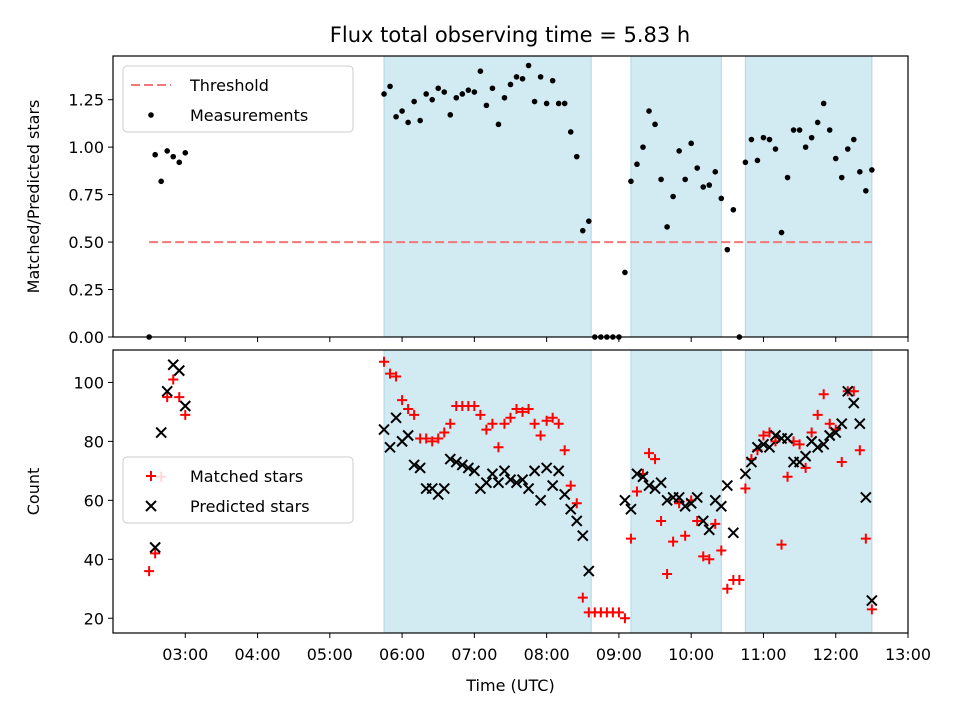  What do you see at coordinates (185, 654) in the screenshot?
I see `x-tick-label: 03:00` at bounding box center [185, 654].